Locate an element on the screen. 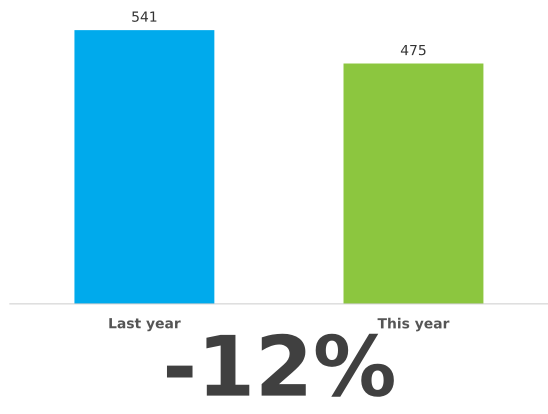 This screenshot has width=548, height=414. text: -12% is located at coordinates (280, 365).